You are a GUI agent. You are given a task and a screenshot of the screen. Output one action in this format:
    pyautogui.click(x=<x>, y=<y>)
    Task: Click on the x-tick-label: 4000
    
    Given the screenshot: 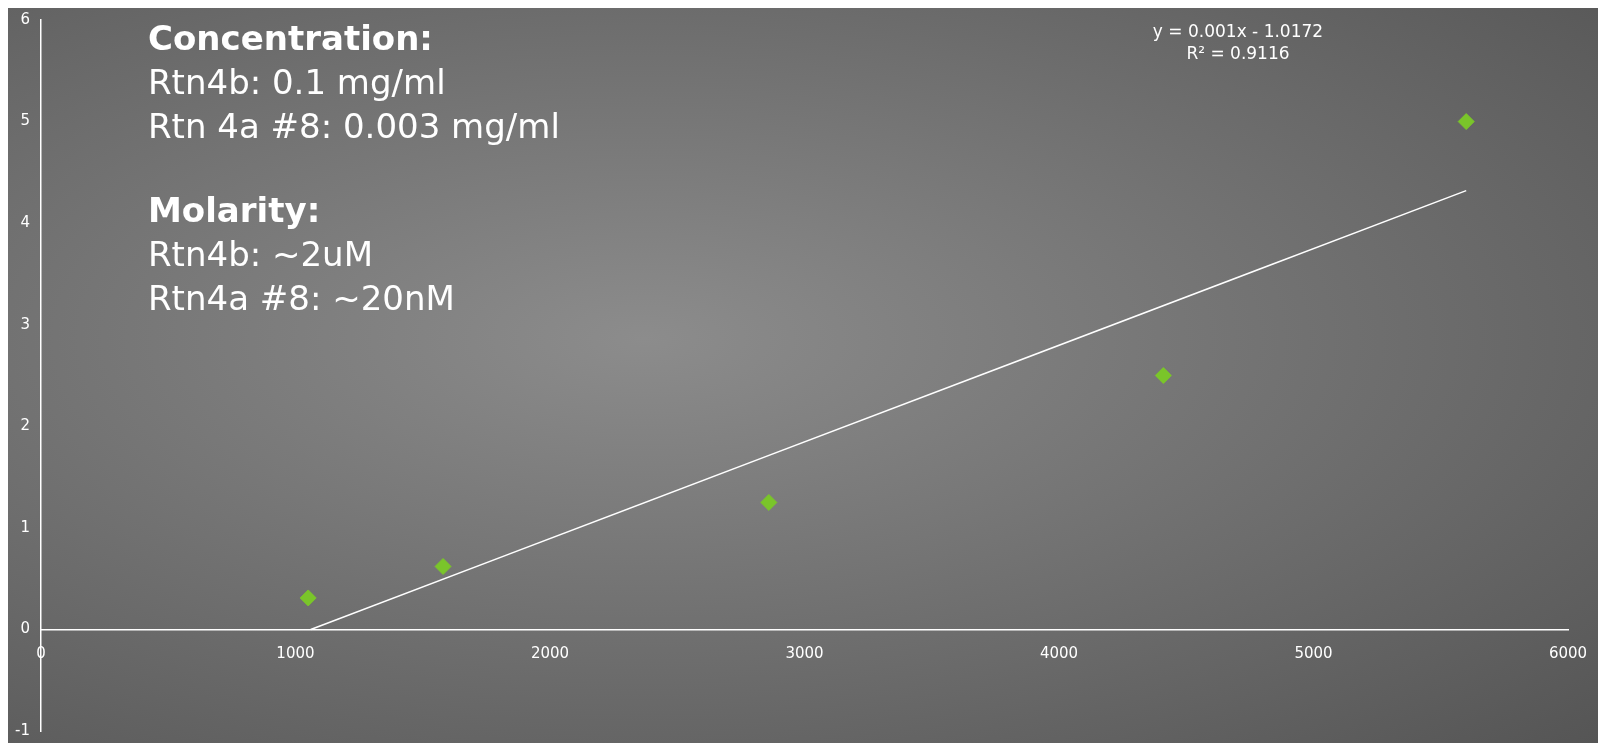 What is the action you would take?
    pyautogui.click(x=1059, y=653)
    